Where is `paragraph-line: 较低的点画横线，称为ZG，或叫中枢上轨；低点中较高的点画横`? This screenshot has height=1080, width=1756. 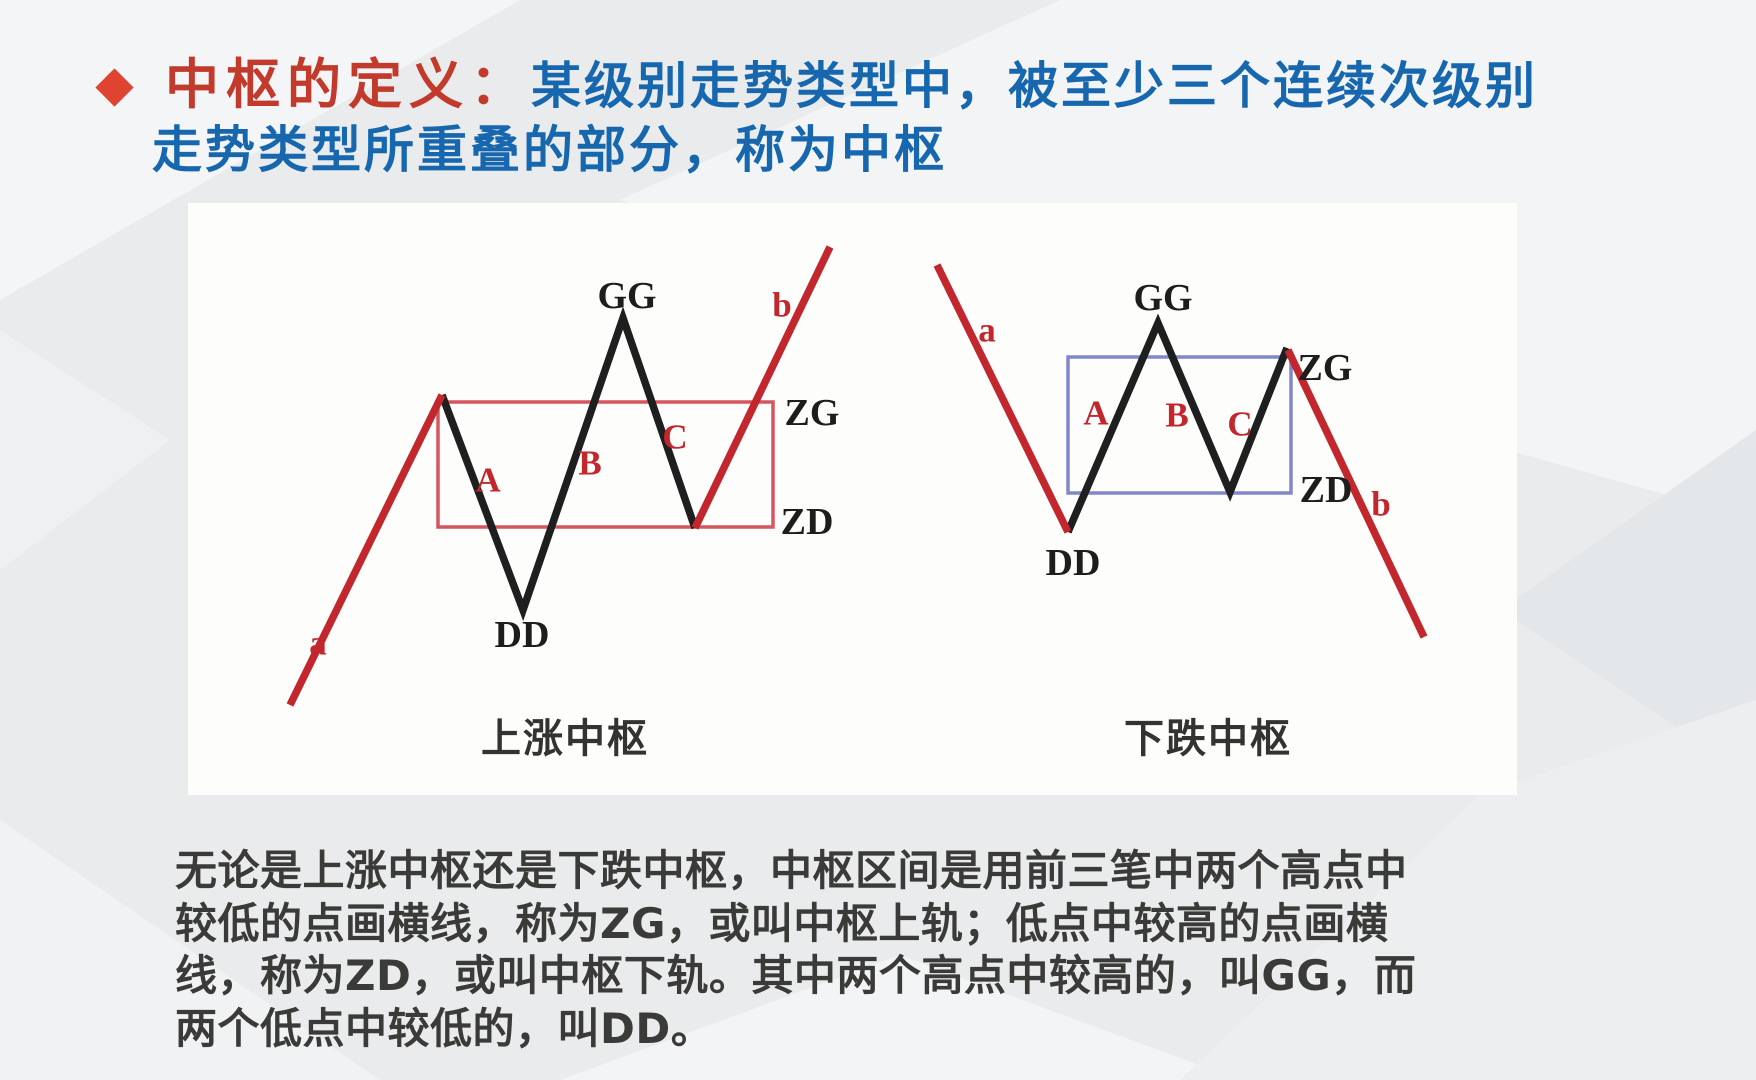
paragraph-line: 较低的点画横线，称为ZG，或叫中枢上轨；低点中较高的点画横 is located at coordinates (782, 923).